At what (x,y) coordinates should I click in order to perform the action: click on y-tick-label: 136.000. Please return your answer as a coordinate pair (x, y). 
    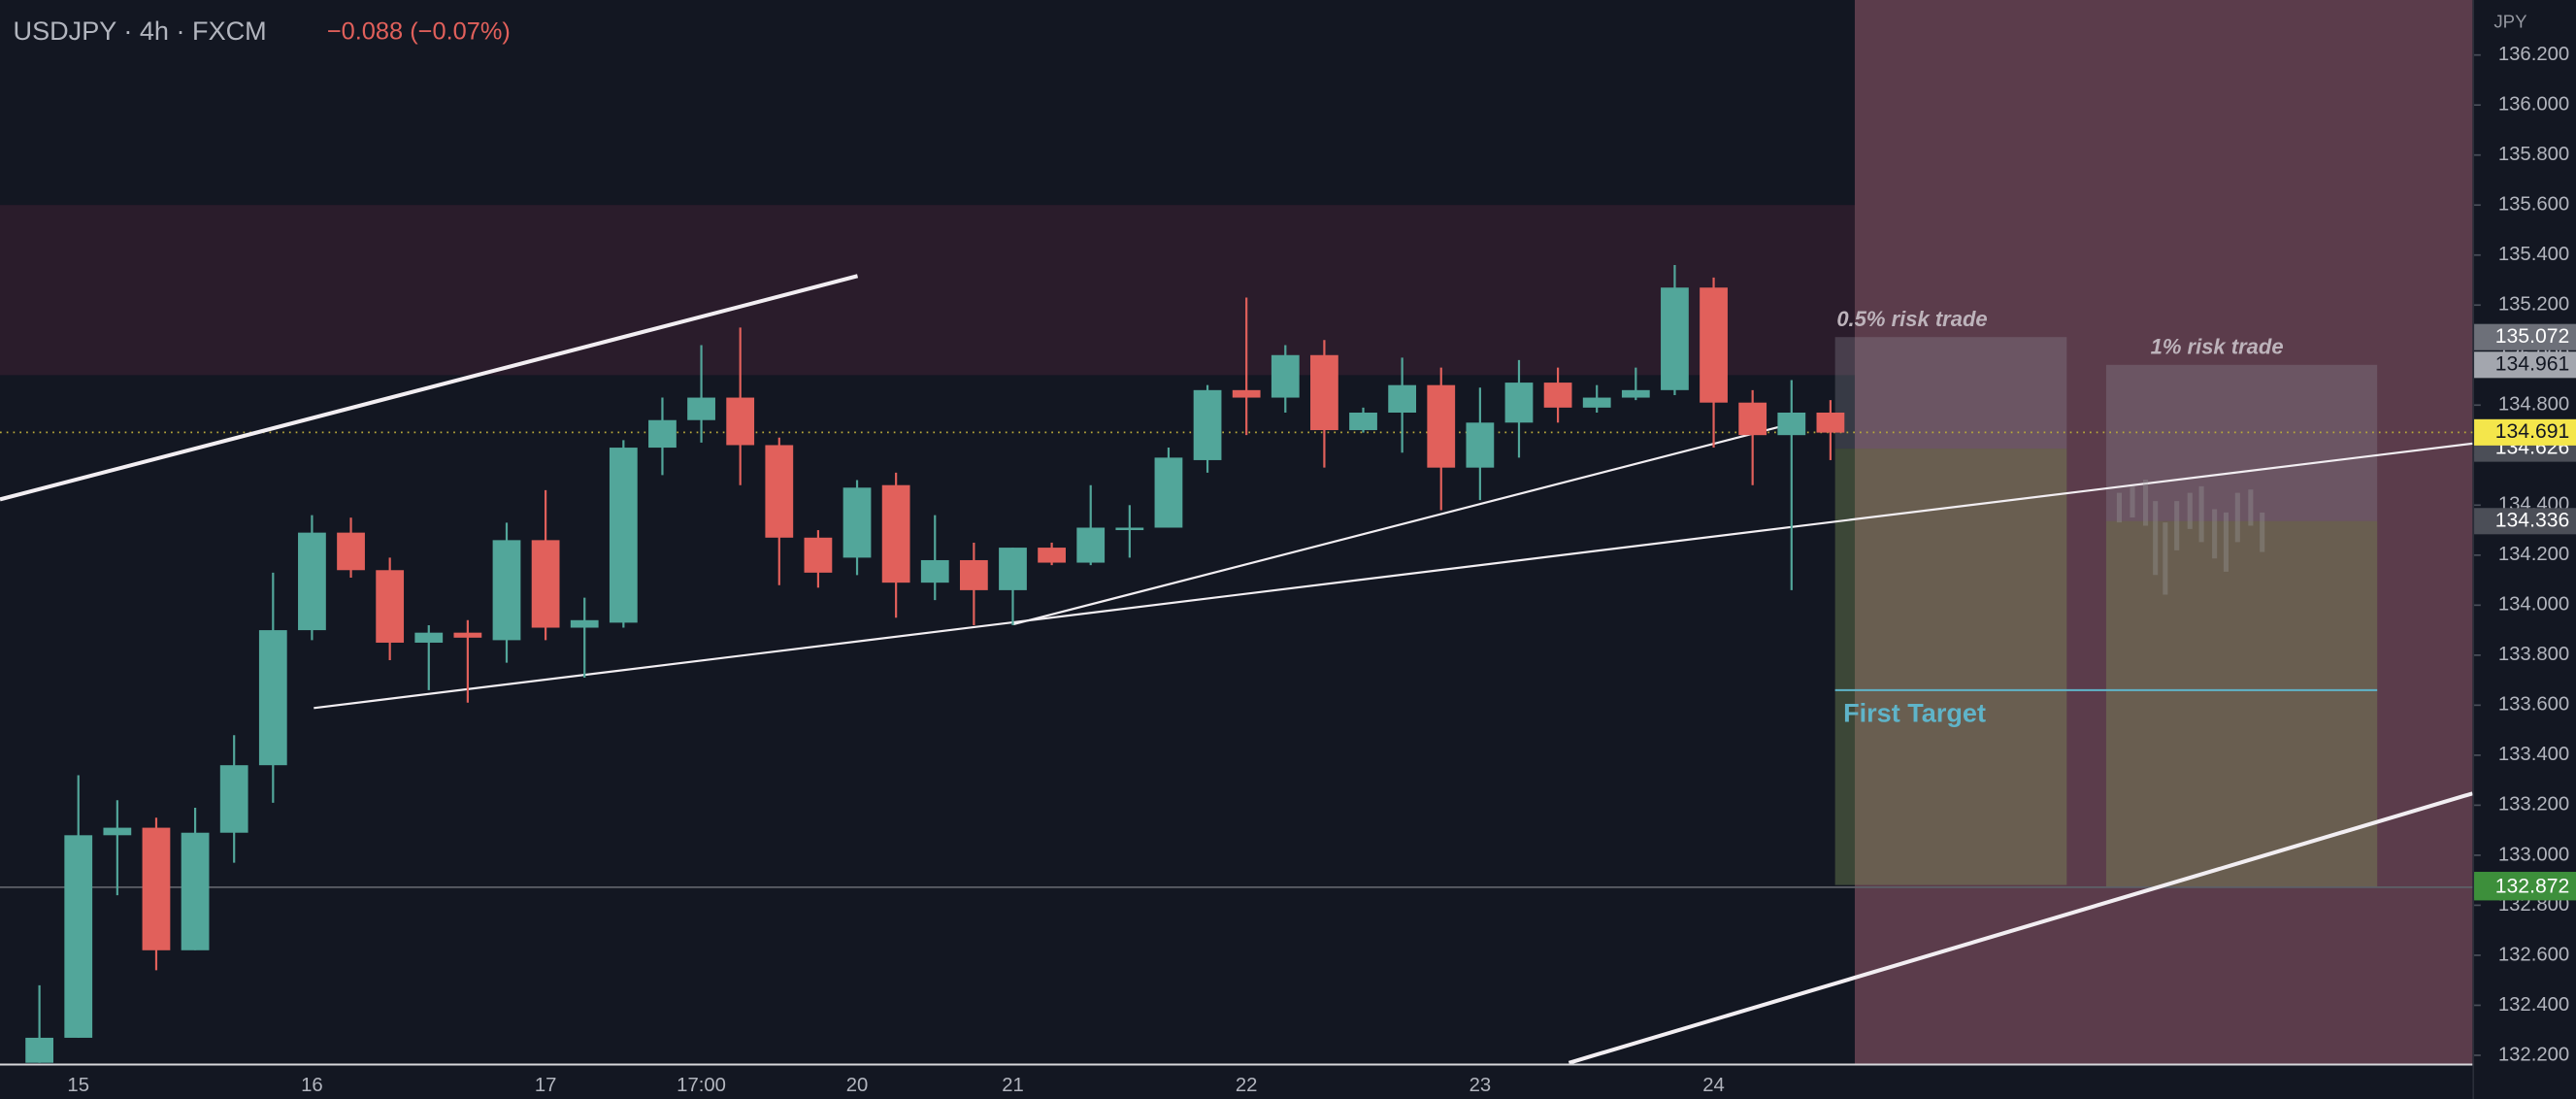
    Looking at the image, I should click on (2533, 105).